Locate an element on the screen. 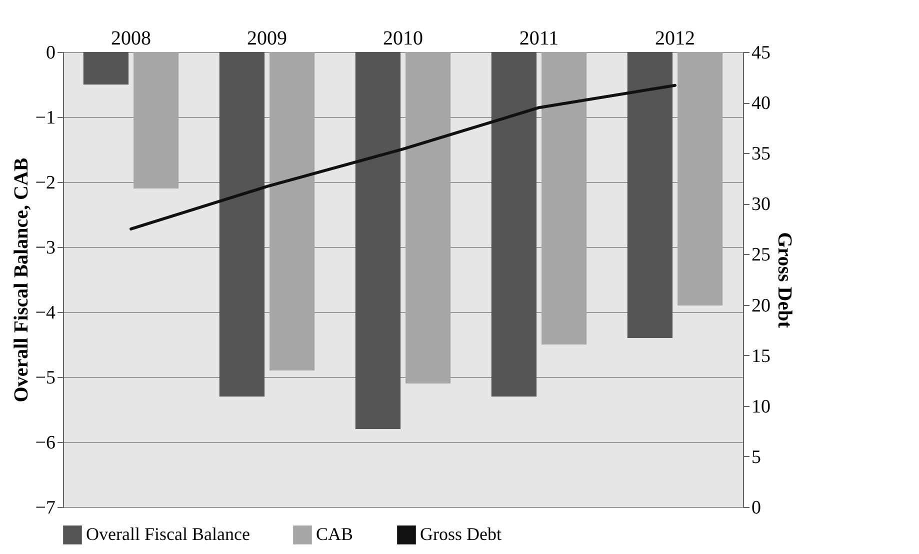  y2-axis-title: Gross Debt is located at coordinates (785, 280).